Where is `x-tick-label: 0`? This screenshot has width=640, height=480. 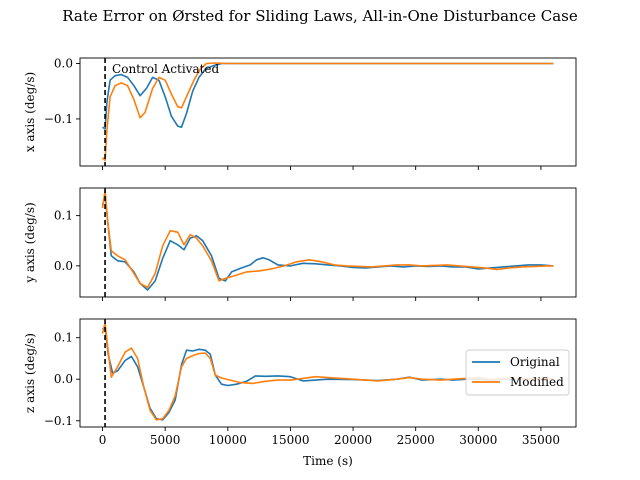 x-tick-label: 0 is located at coordinates (103, 440).